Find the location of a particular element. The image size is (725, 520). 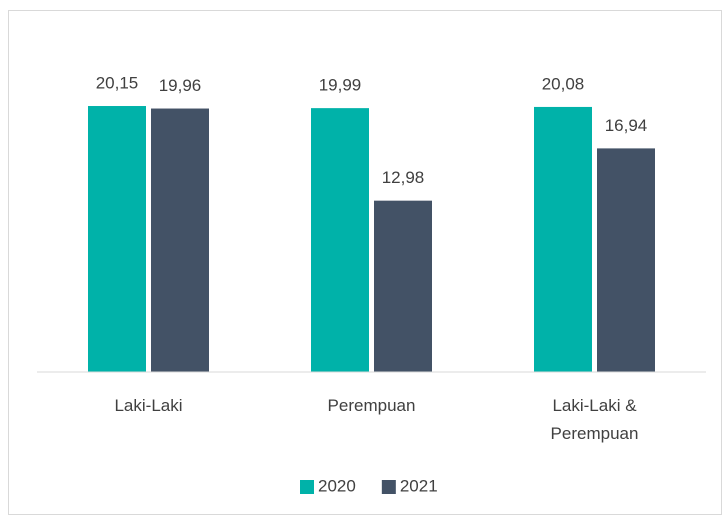

data-label: 19,99 is located at coordinates (340, 85).